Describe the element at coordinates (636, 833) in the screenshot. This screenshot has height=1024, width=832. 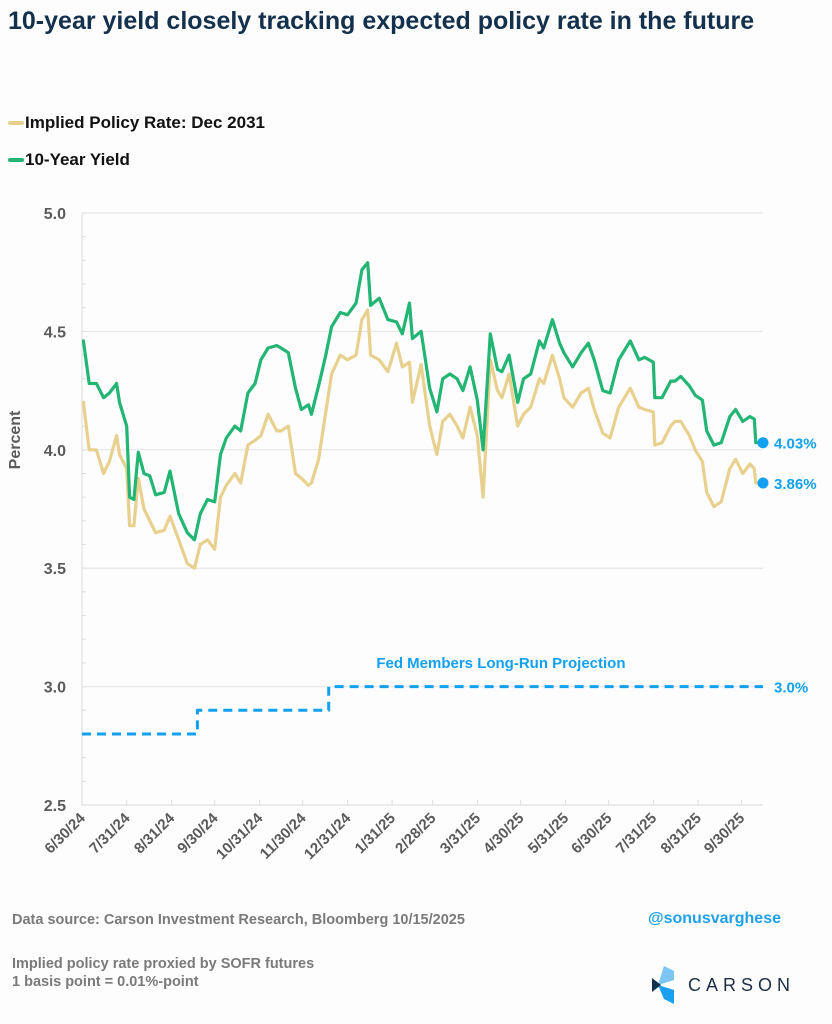
I see `x-tick-label: 7/31/25` at that location.